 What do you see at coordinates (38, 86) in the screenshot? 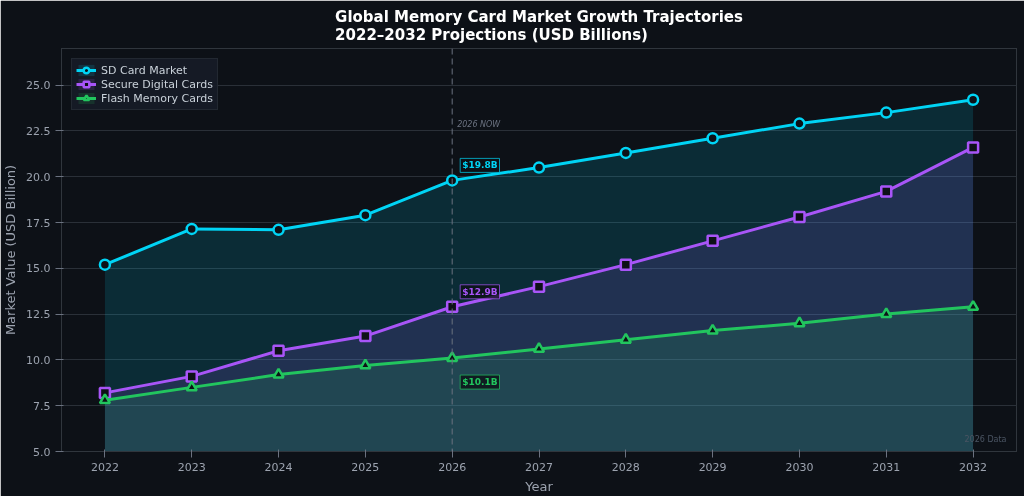
I see `y-tick-label: 25.0` at bounding box center [38, 86].